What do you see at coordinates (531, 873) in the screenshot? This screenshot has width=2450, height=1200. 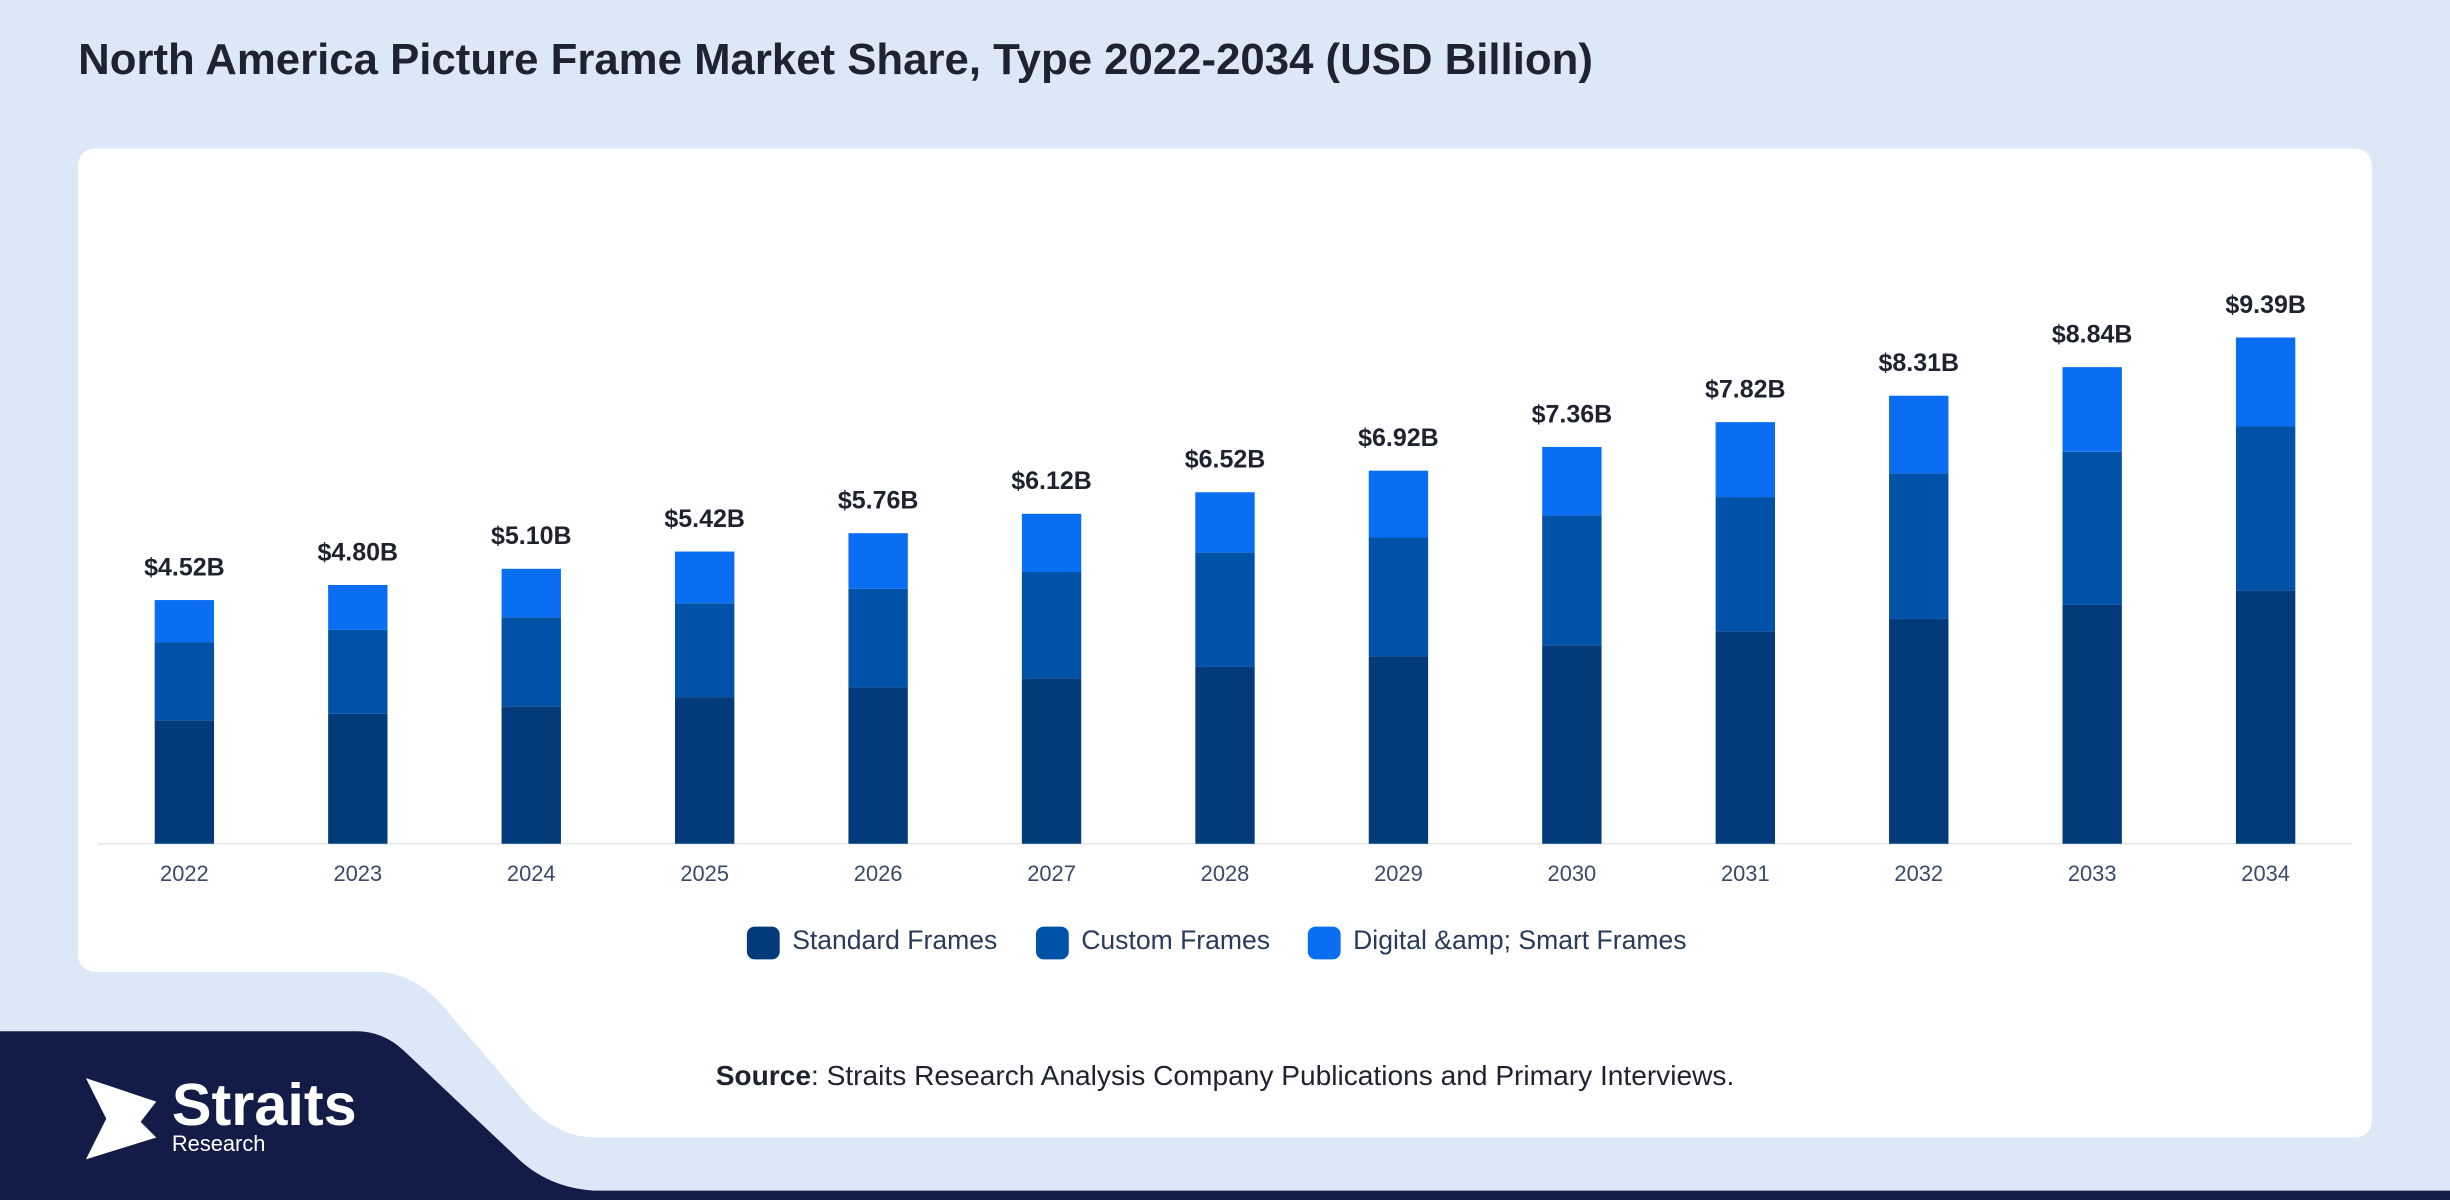 I see `x-tick-label: 2024` at bounding box center [531, 873].